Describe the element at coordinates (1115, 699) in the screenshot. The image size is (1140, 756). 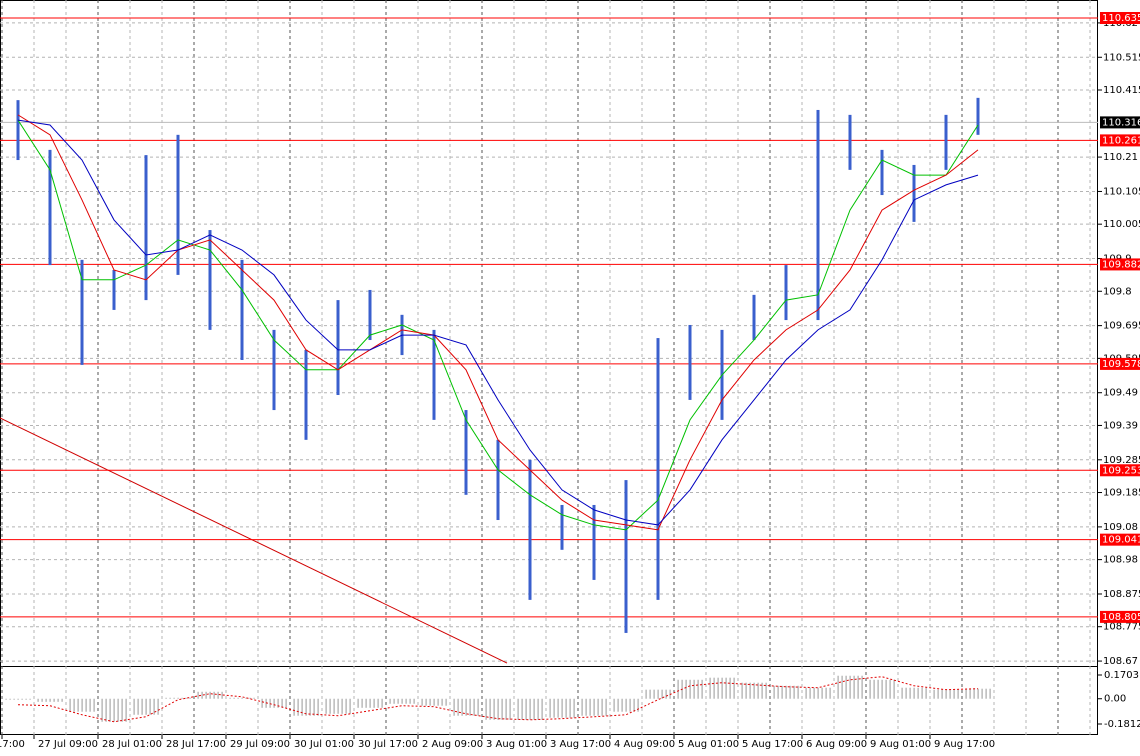
I see `y-tick-label: 0.00` at that location.